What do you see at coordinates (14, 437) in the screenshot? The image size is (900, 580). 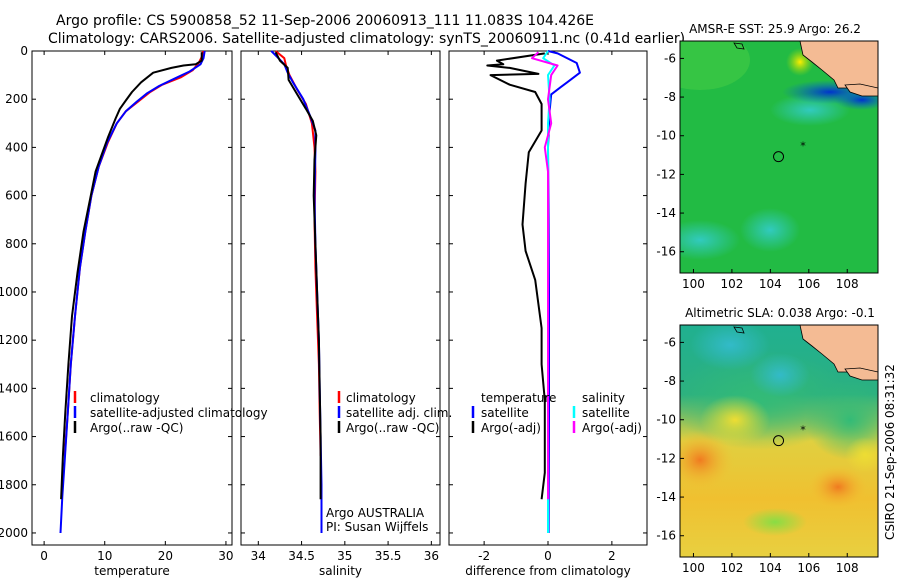 I see `y-tick-label: 1600` at bounding box center [14, 437].